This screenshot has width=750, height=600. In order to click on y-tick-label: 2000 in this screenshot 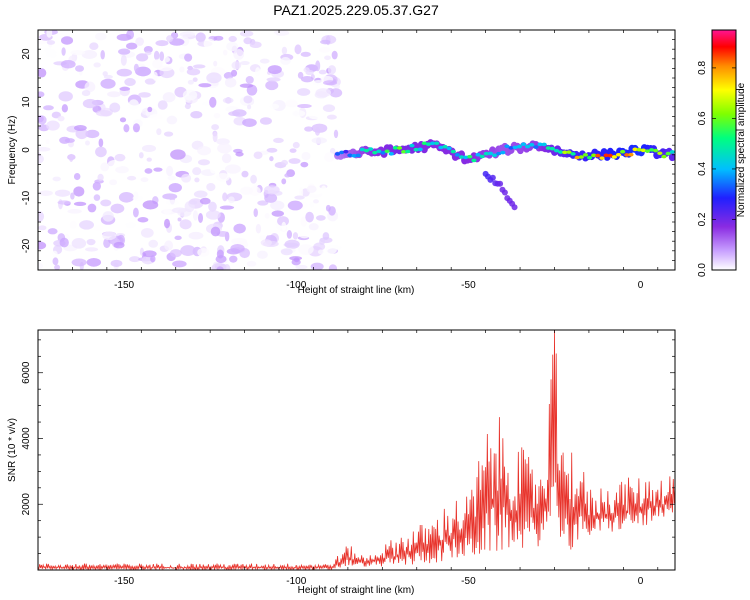, I will do `click(26, 504)`.